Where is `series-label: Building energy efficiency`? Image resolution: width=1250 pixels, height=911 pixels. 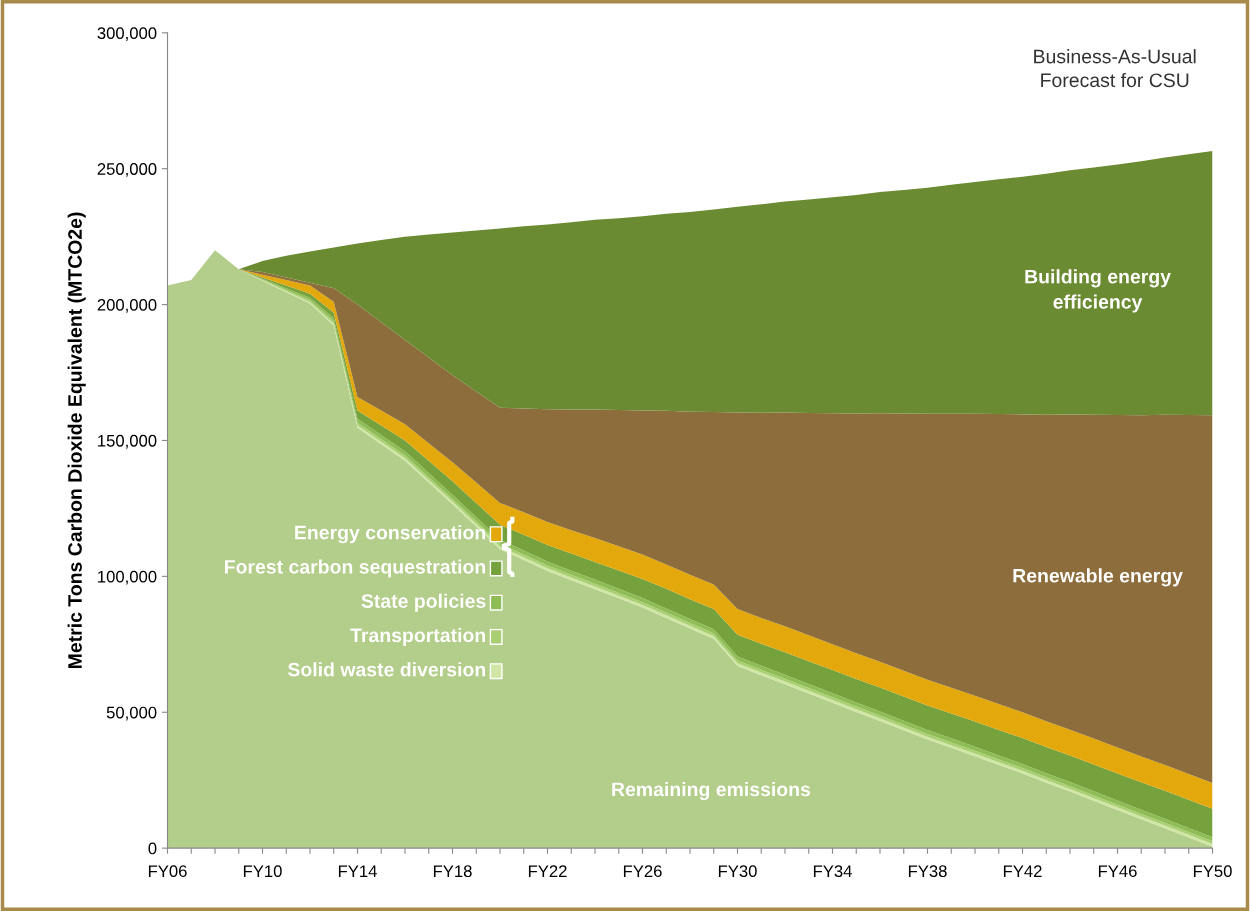 series-label: Building energy efficiency is located at coordinates (1098, 291).